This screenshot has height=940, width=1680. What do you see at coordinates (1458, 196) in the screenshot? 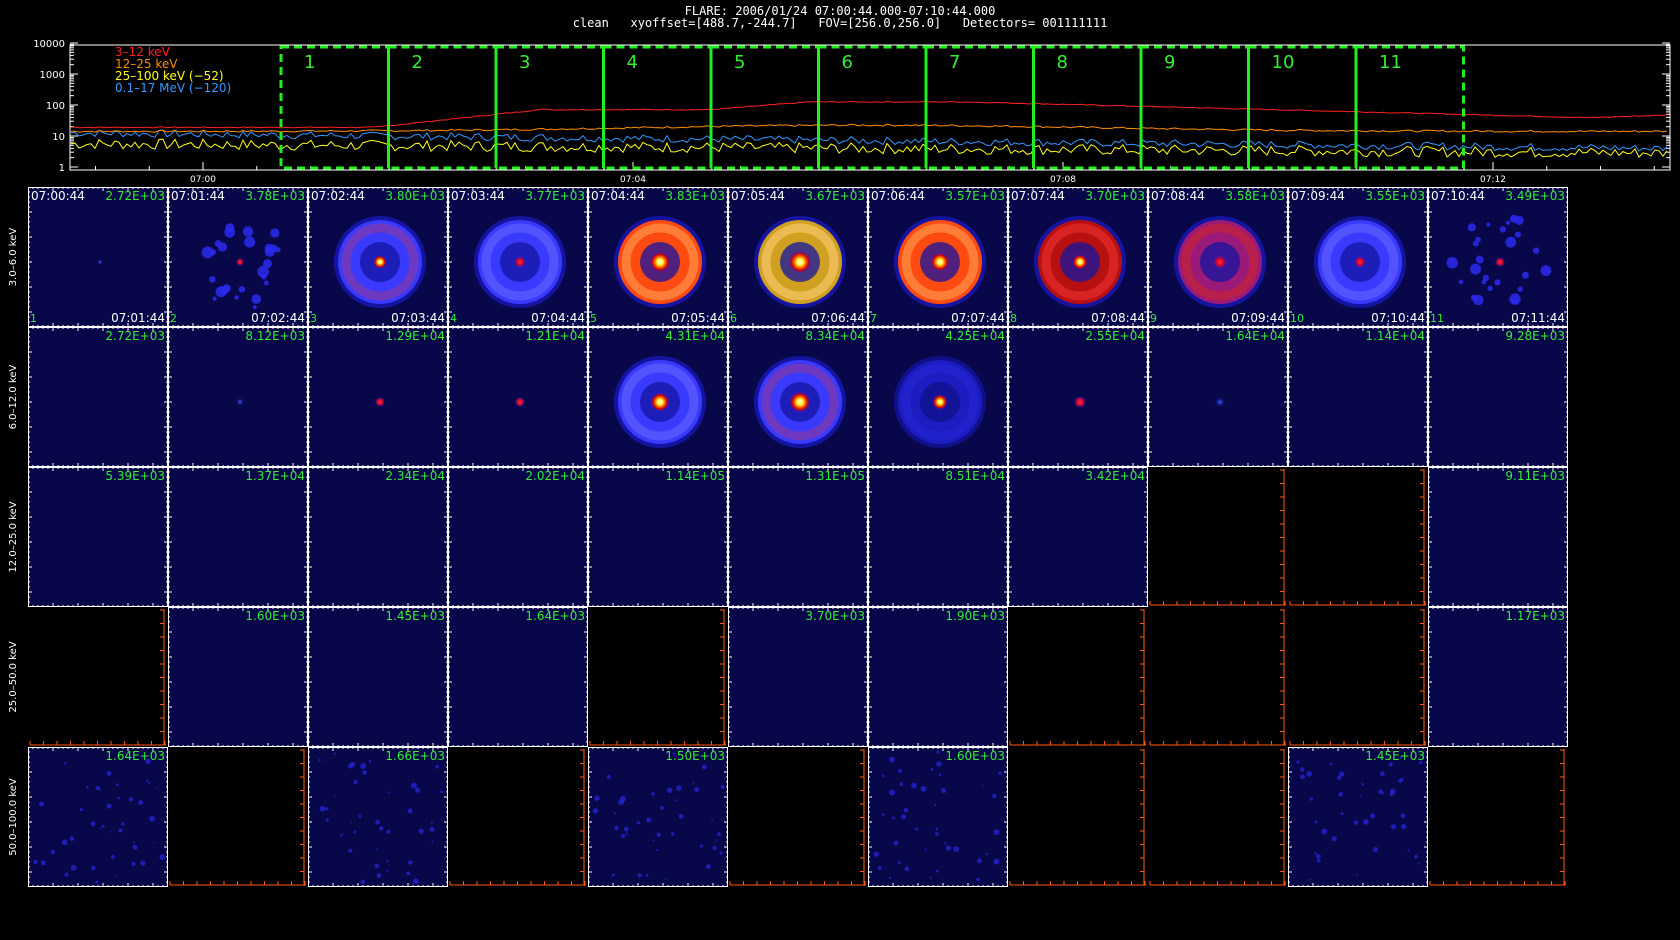
I see `start-time: 07:10:44` at bounding box center [1458, 196].